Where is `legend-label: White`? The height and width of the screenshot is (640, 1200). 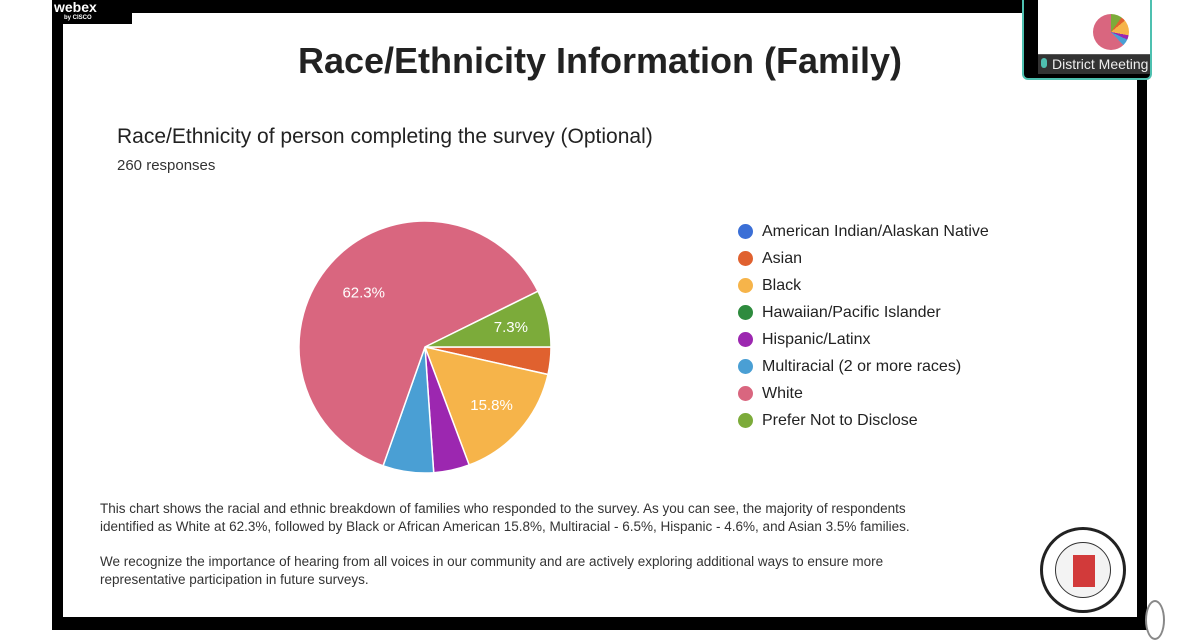 legend-label: White is located at coordinates (782, 393).